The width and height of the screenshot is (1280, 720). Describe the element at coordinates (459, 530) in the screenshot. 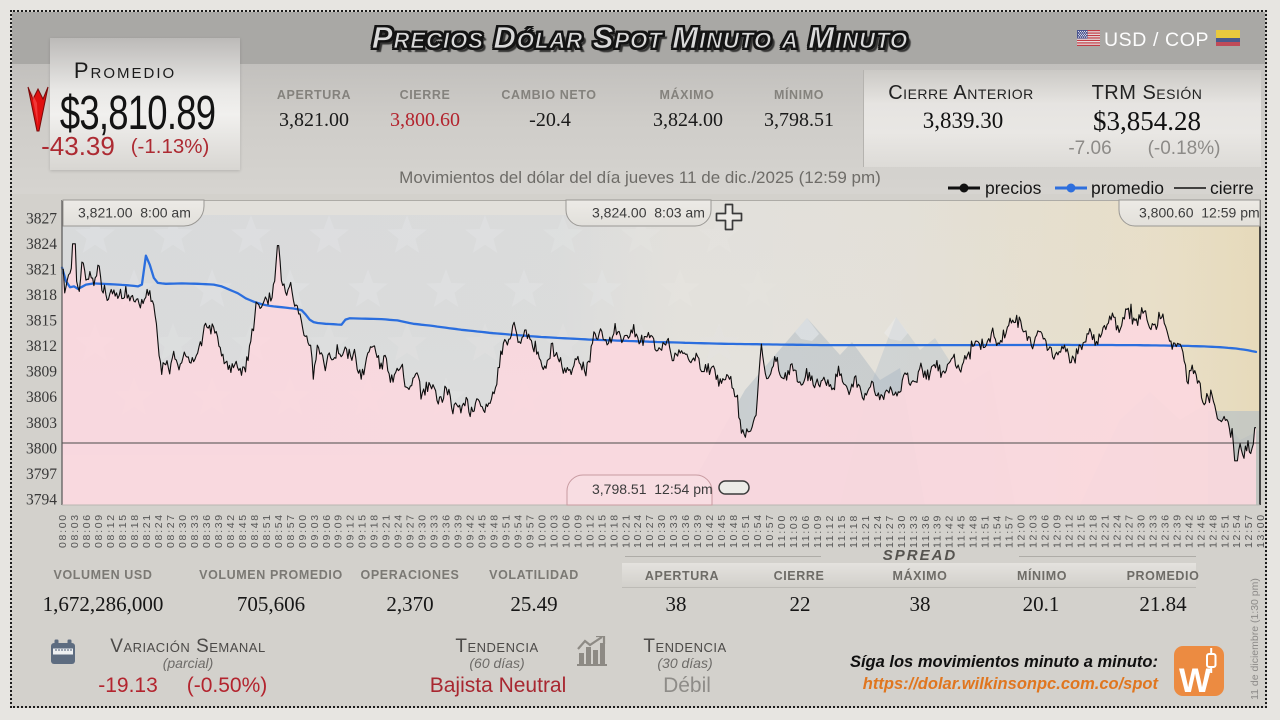

I see `svg-text: 09:39` at that location.